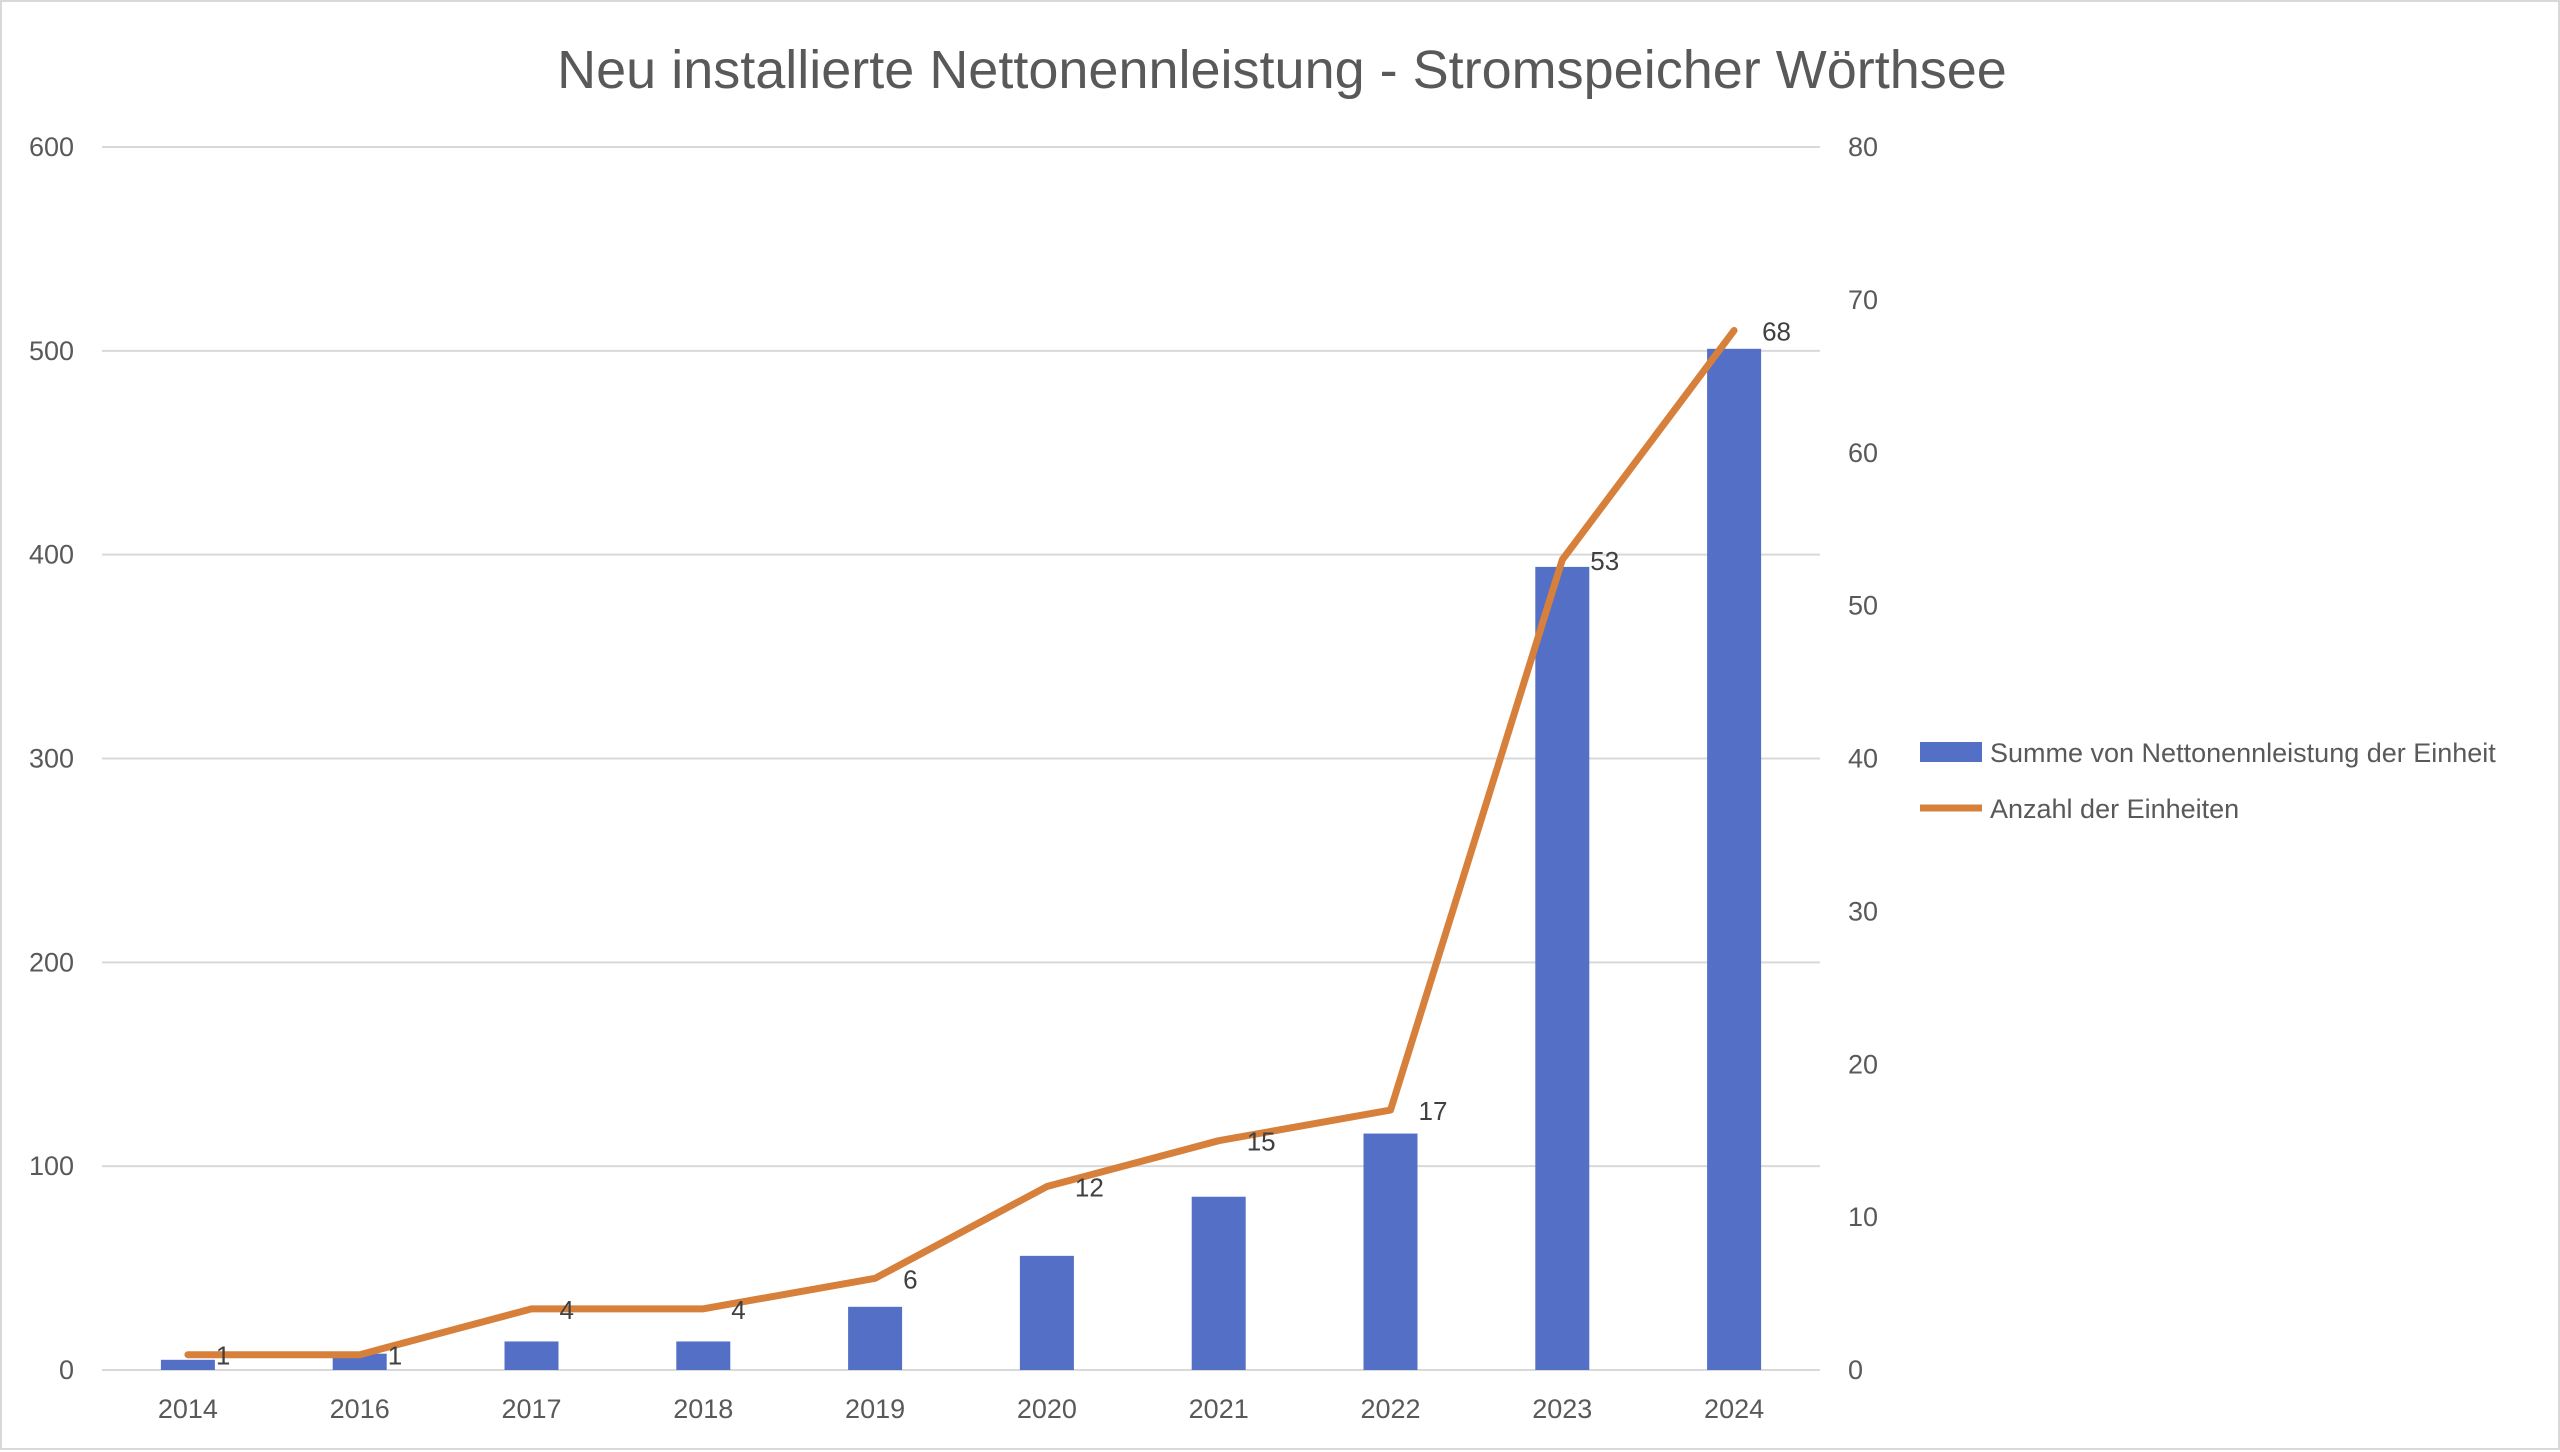 The image size is (2560, 1452). I want to click on y-left-tick-label: 300, so click(51, 759).